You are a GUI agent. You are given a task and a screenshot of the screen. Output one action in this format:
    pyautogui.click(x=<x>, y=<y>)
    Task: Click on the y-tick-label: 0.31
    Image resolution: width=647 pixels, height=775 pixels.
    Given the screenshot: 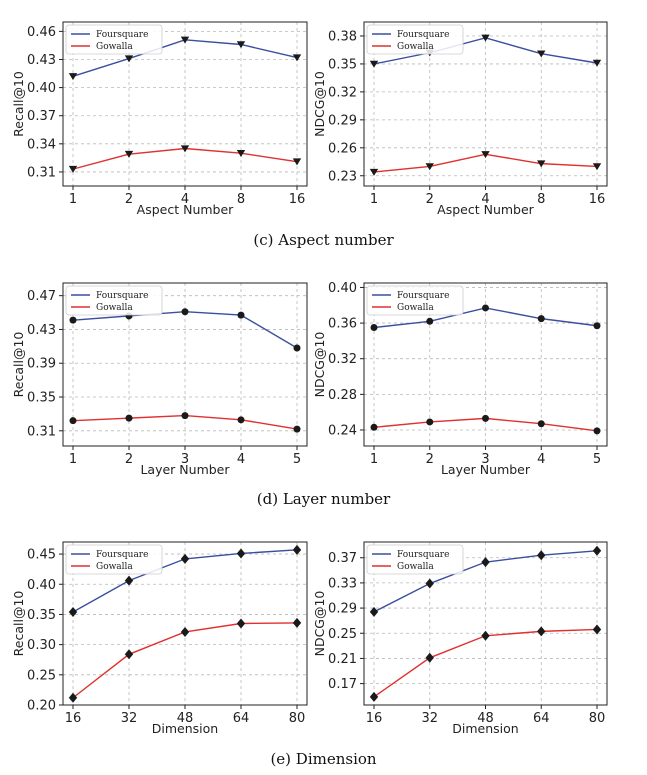 What is the action you would take?
    pyautogui.click(x=41, y=172)
    